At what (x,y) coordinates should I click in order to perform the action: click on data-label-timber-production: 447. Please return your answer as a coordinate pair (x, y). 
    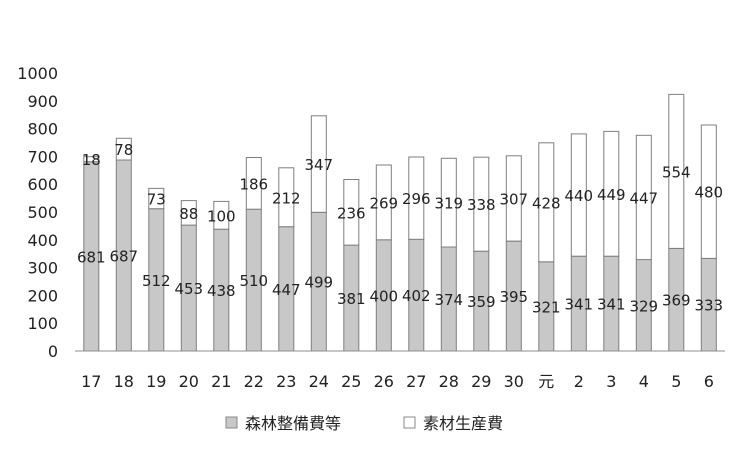
    Looking at the image, I should click on (643, 198).